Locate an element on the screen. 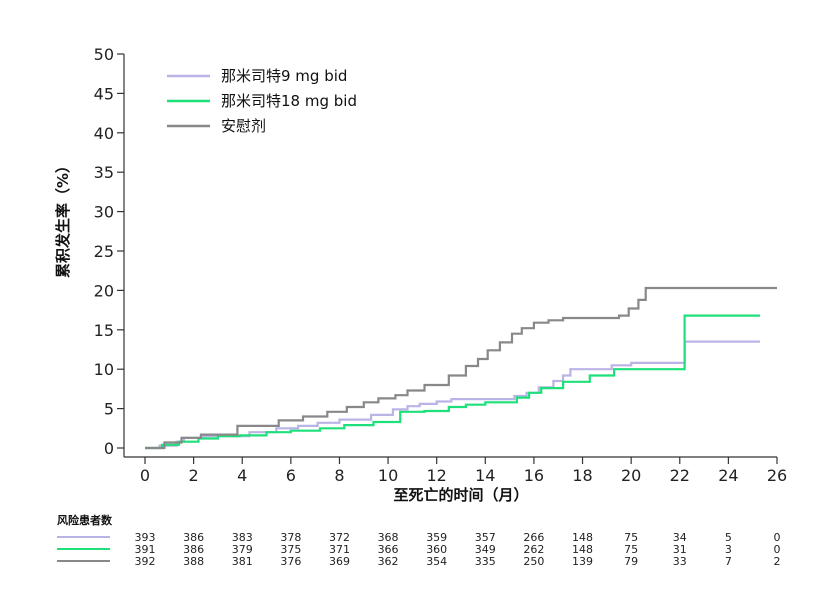 This screenshot has width=831, height=600. risk-count: 5 is located at coordinates (728, 537).